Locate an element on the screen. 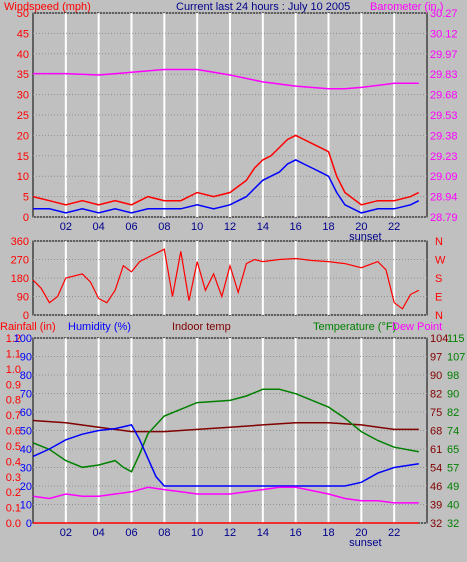 The image size is (467, 562). indoor-temp-tick-label: 39 is located at coordinates (436, 506).